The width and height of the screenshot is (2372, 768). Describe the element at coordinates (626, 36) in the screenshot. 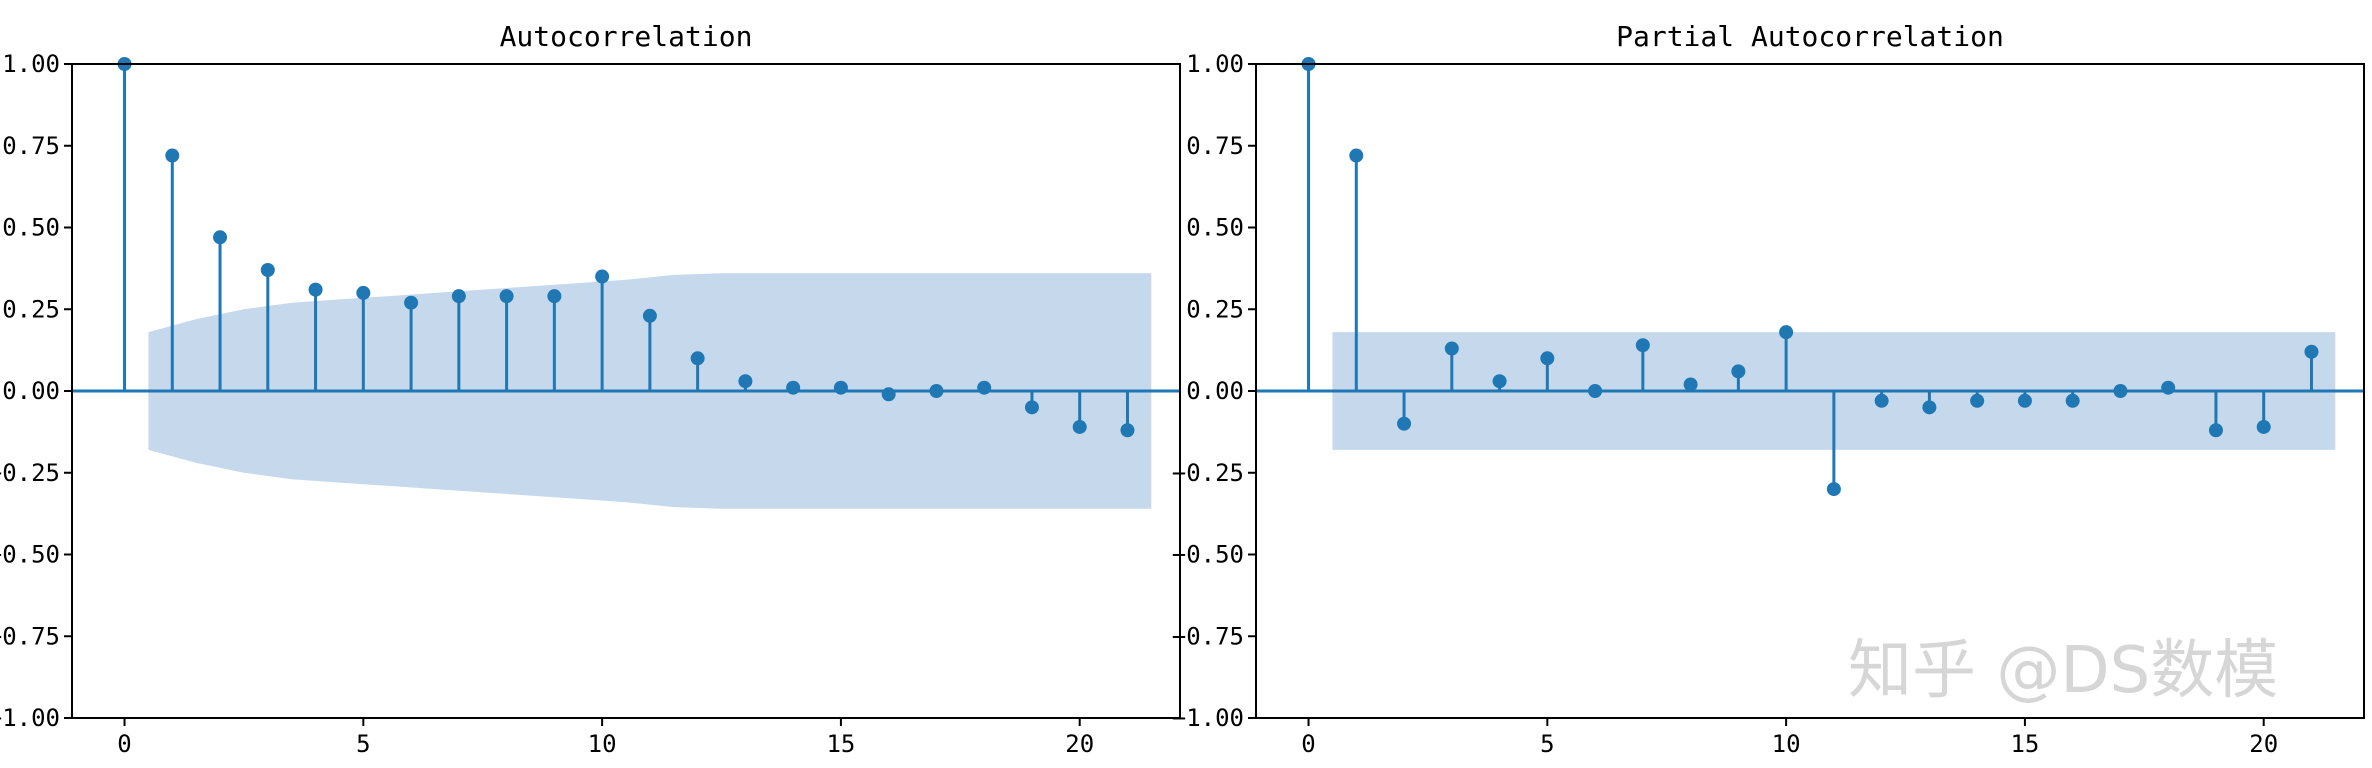

I see `chart-title: Autocorrelation` at that location.